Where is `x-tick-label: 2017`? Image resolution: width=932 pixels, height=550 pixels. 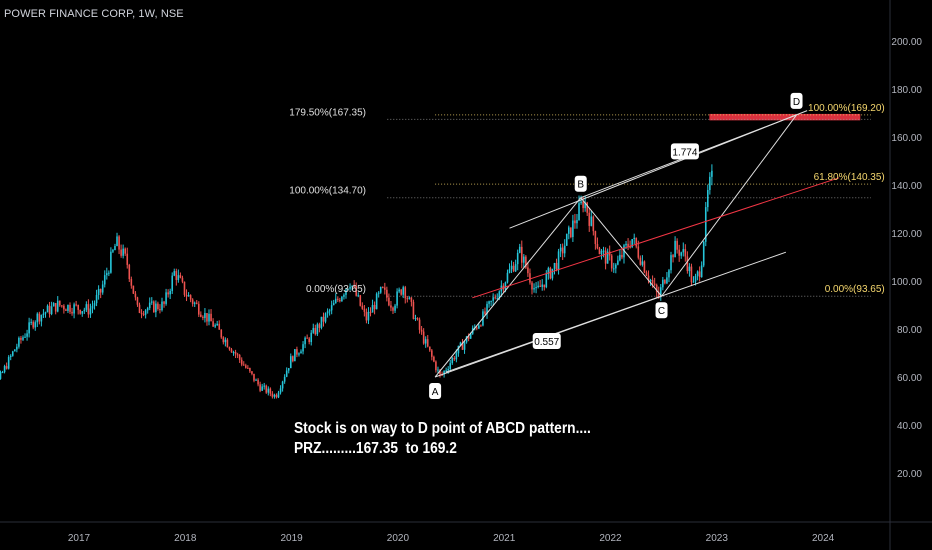 x-tick-label: 2017 is located at coordinates (79, 538).